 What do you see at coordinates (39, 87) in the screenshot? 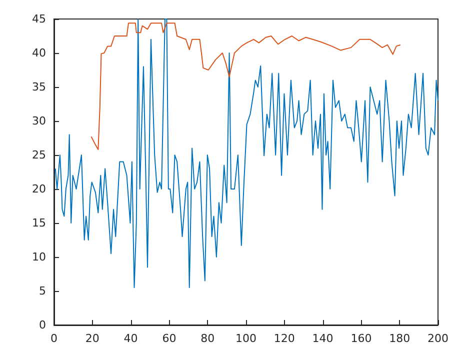
I see `y-tick-label: 35` at bounding box center [39, 87].